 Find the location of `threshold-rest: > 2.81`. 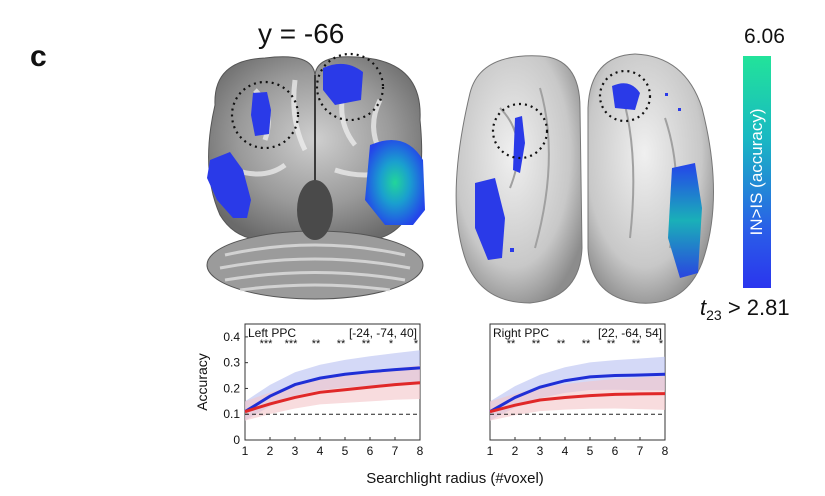

threshold-rest: > 2.81 is located at coordinates (755, 307).